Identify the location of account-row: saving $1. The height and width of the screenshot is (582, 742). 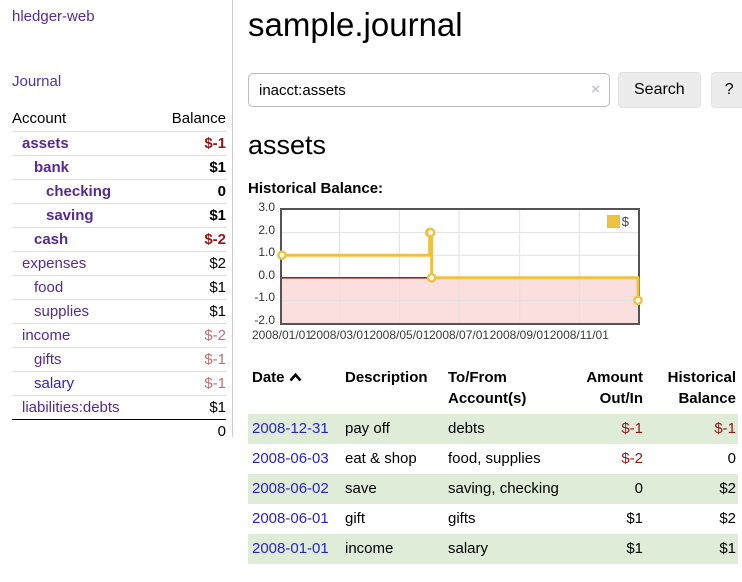
(119, 215).